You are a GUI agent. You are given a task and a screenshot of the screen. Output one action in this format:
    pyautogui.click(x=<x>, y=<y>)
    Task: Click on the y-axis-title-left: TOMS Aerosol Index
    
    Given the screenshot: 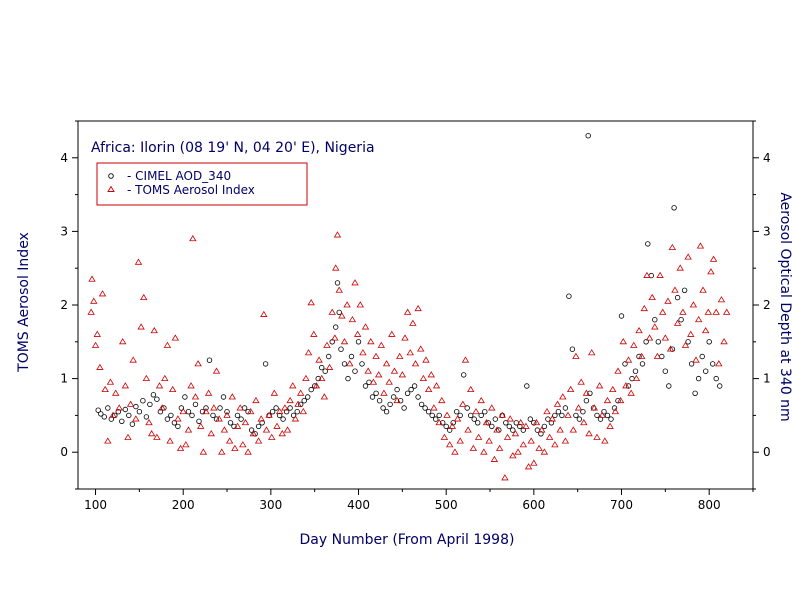 What is the action you would take?
    pyautogui.click(x=24, y=302)
    